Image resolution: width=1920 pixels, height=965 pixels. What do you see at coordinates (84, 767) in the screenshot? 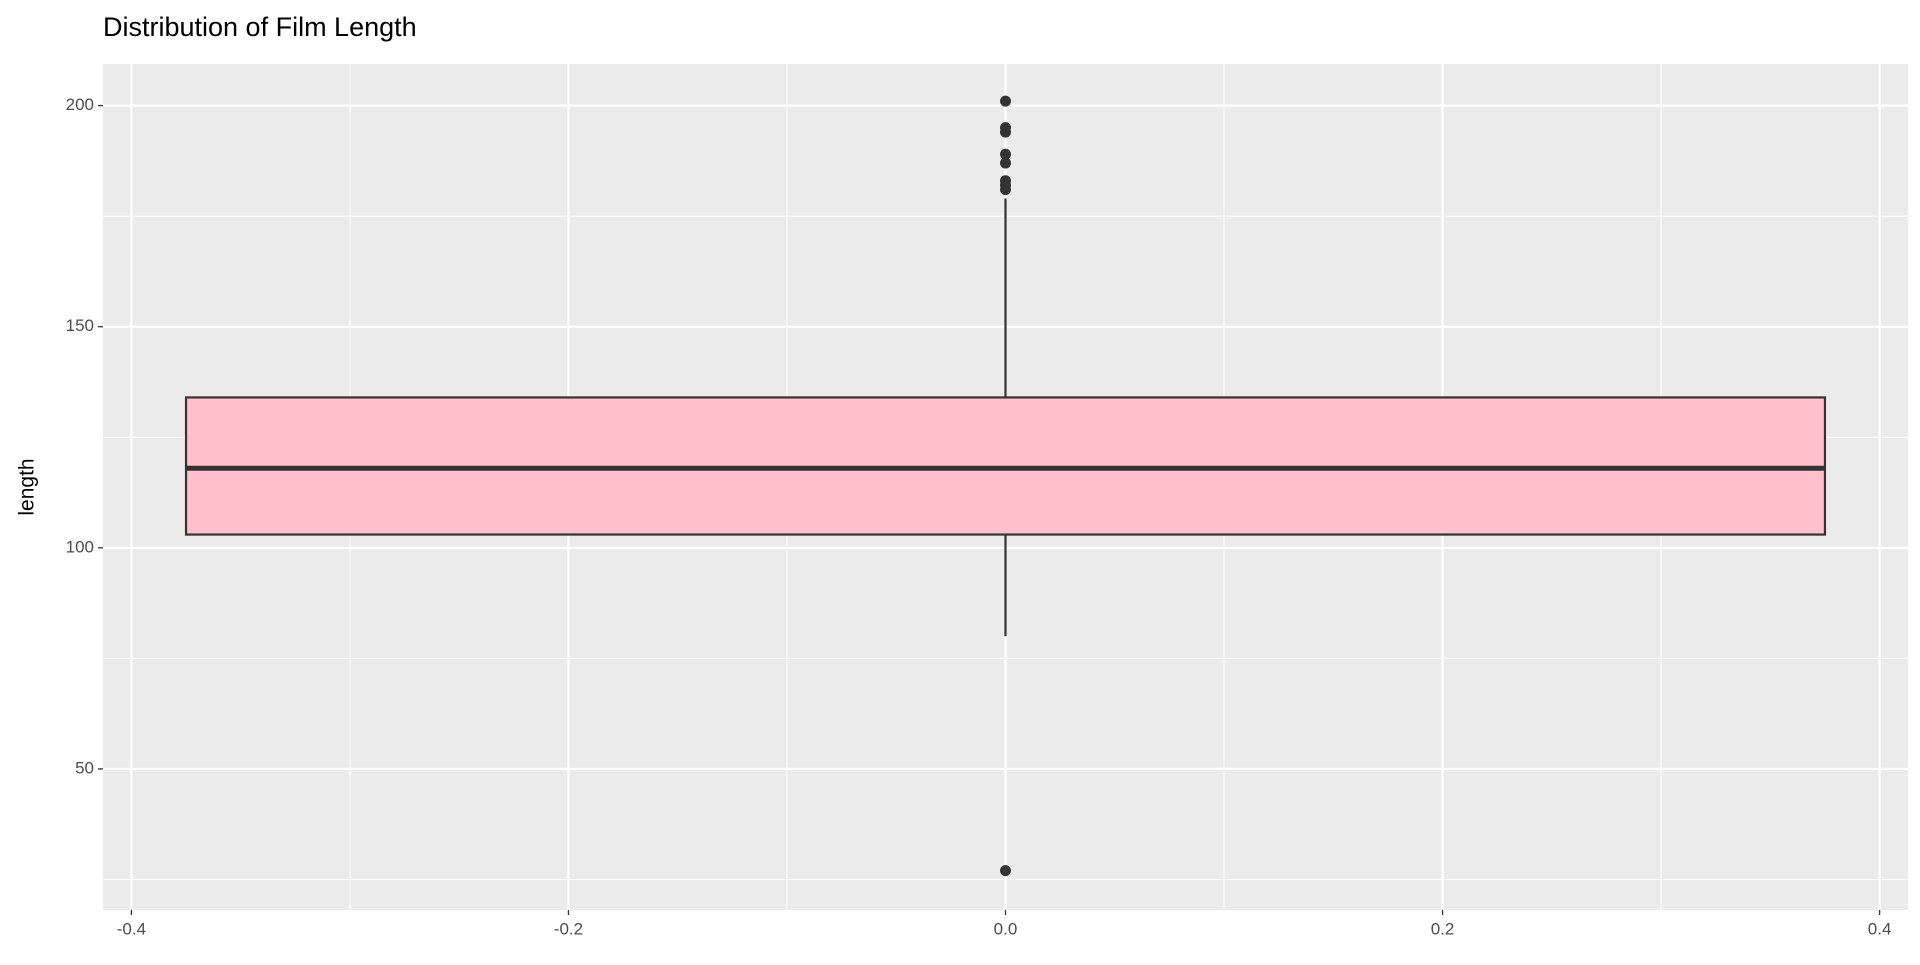
I see `y-tick-label: 50` at bounding box center [84, 767].